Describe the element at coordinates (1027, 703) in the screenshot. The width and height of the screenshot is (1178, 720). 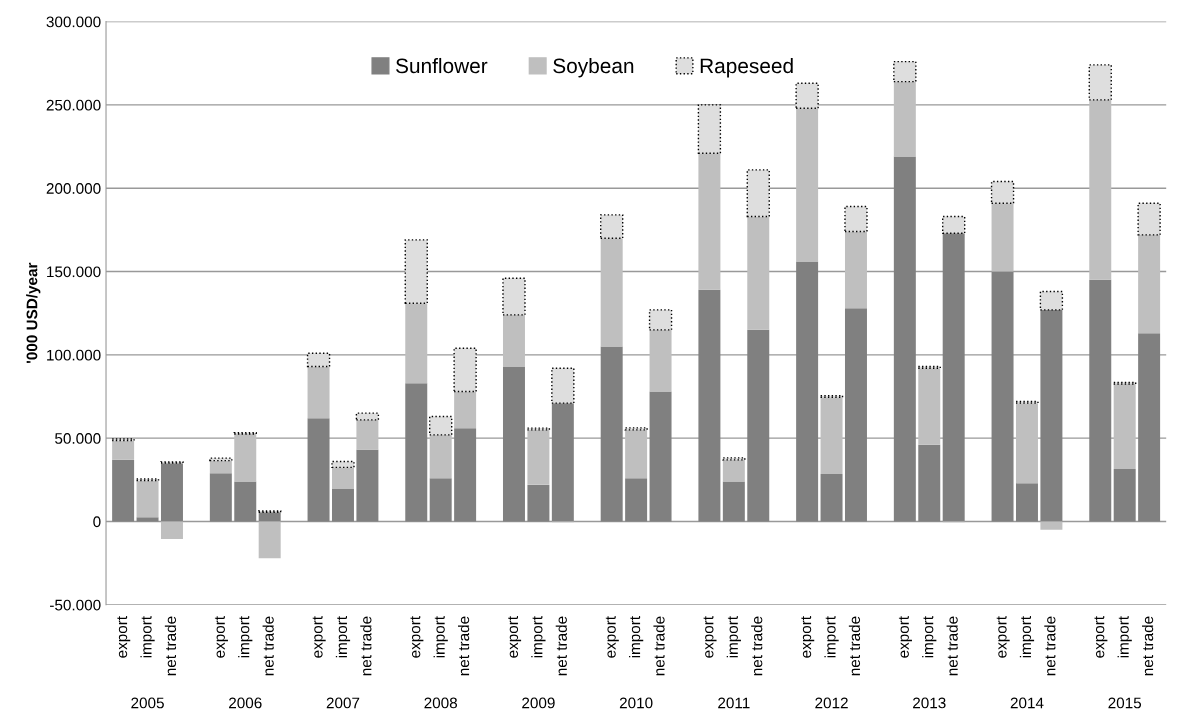
I see `text: 2014` at that location.